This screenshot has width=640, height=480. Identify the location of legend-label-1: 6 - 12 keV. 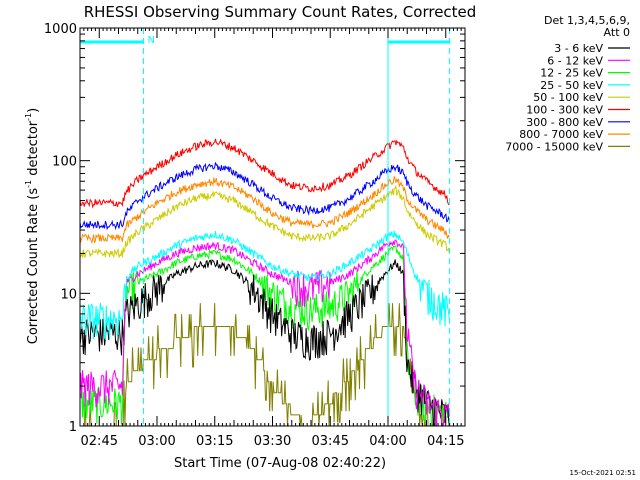
(575, 60).